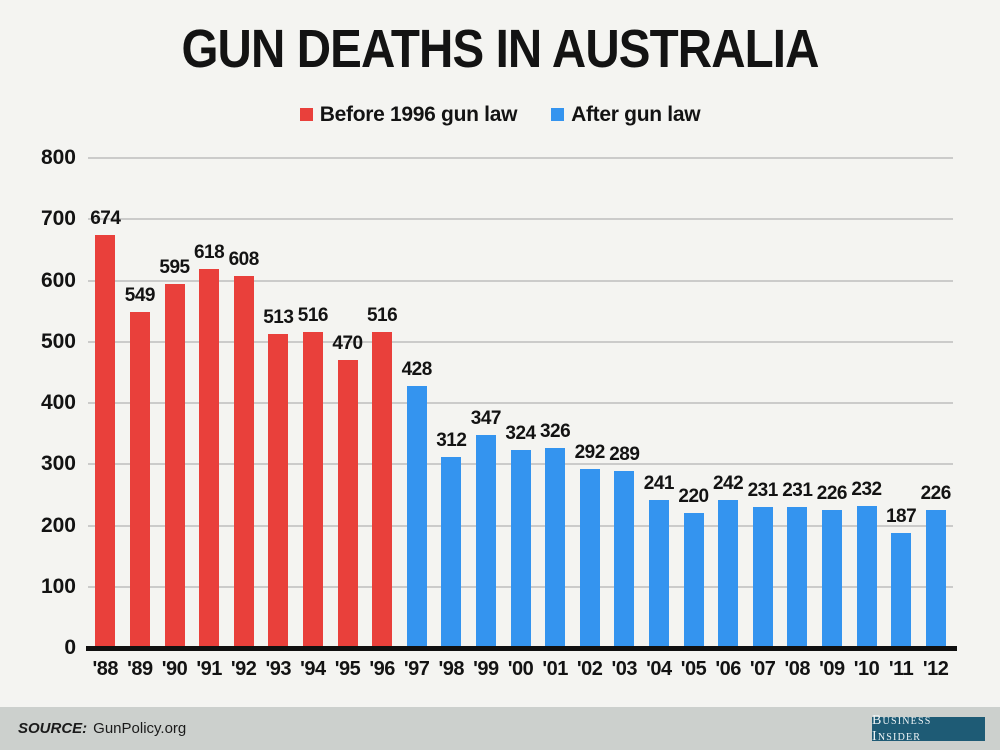 This screenshot has width=1000, height=750. I want to click on bar-value-label: 618, so click(209, 253).